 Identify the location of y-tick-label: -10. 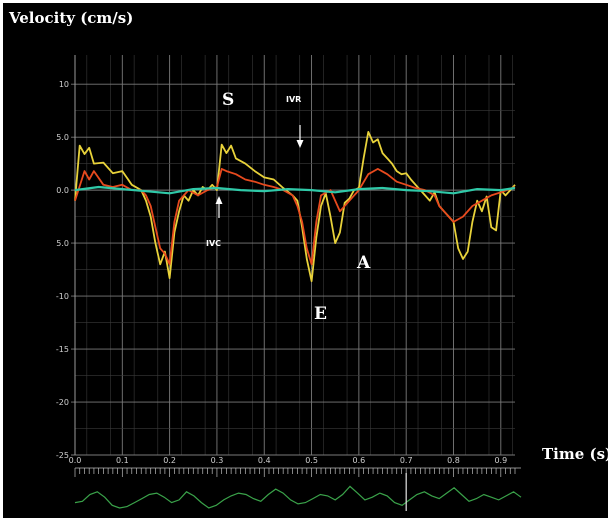
(62, 296).